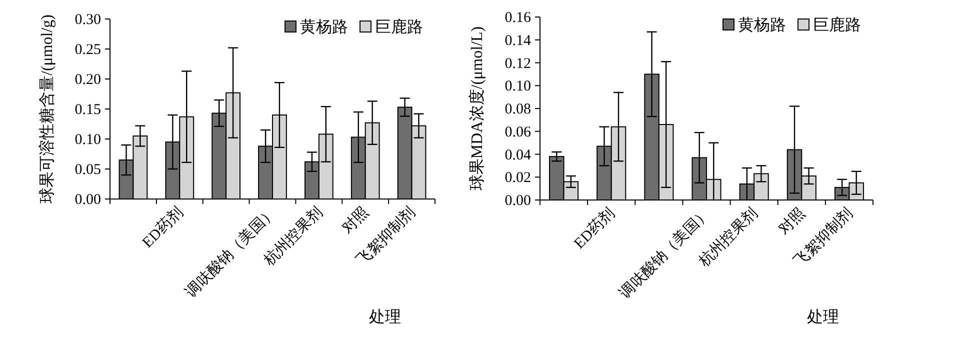 The width and height of the screenshot is (956, 341). Describe the element at coordinates (87, 110) in the screenshot. I see `y-tick-label: 0.15` at that location.